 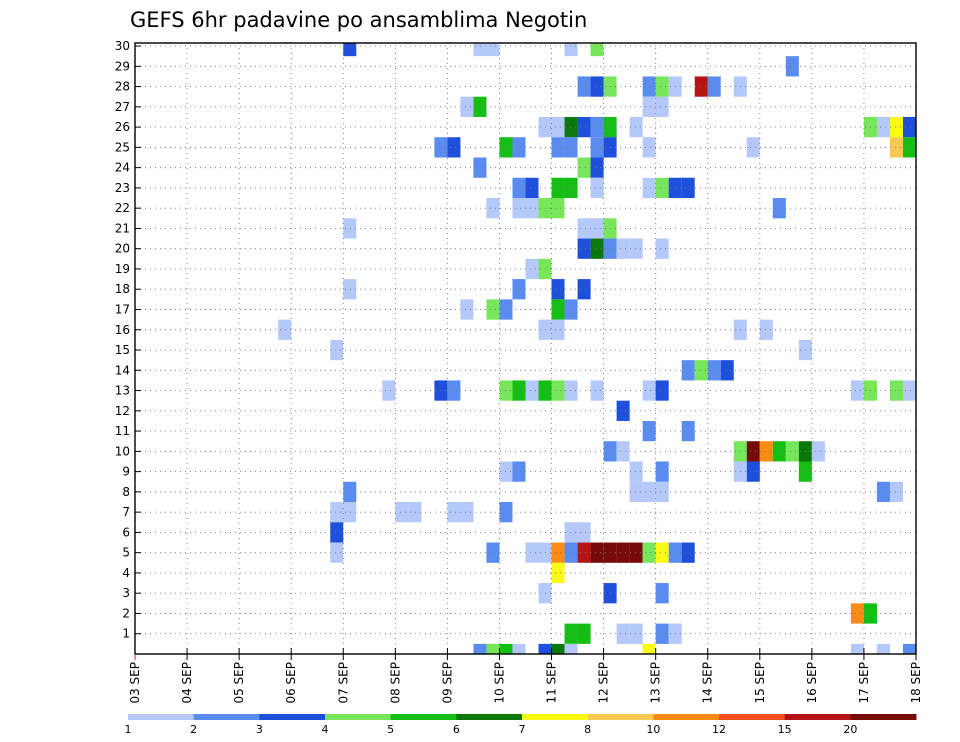 I want to click on x-tick-label: 06 SEP, so click(x=291, y=683).